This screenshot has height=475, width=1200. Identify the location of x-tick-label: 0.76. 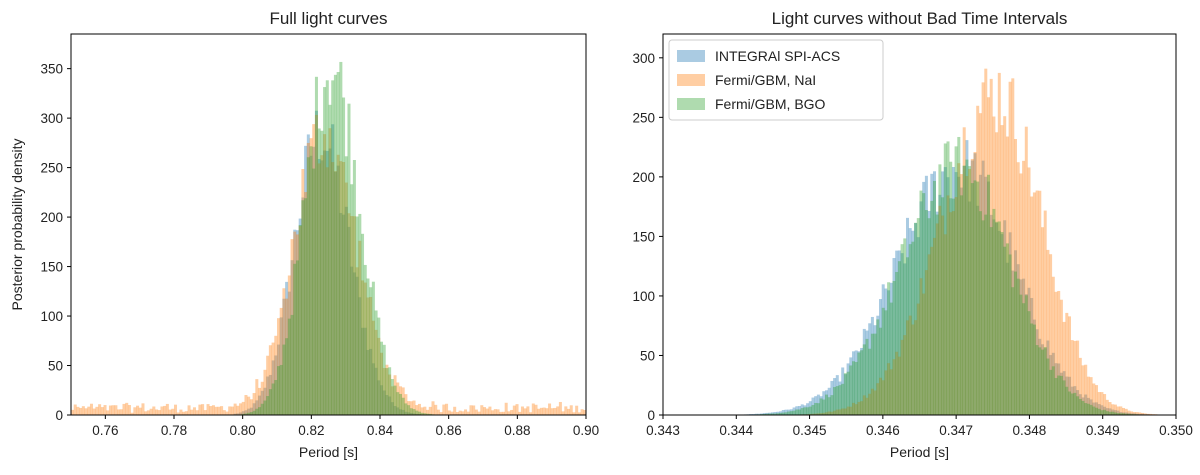
(105, 430).